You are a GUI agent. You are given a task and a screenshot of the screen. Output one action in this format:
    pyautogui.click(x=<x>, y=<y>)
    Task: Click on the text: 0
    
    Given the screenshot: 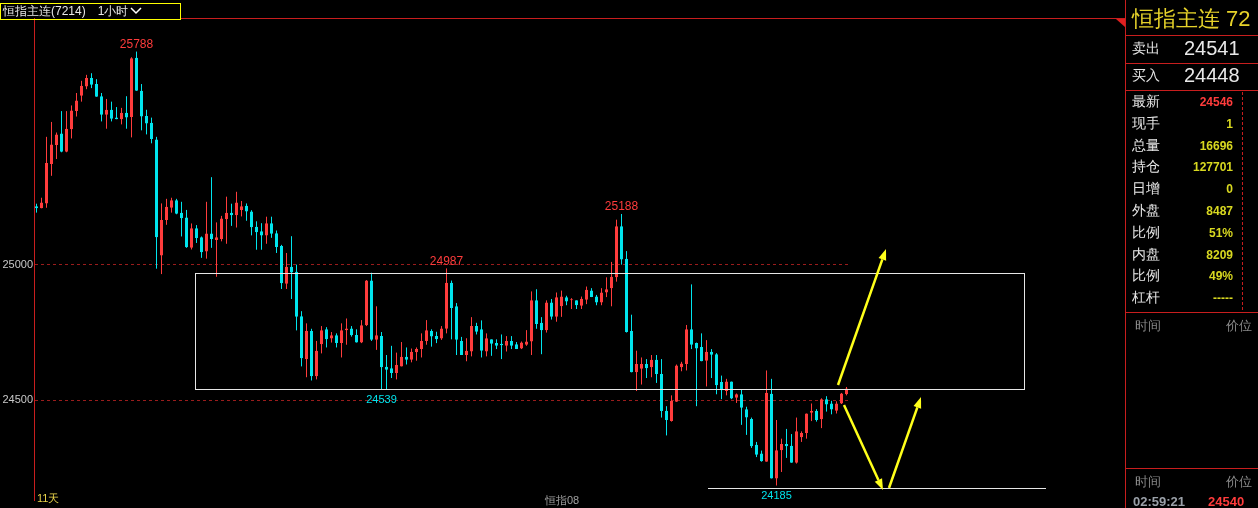 What is the action you would take?
    pyautogui.click(x=1229, y=189)
    